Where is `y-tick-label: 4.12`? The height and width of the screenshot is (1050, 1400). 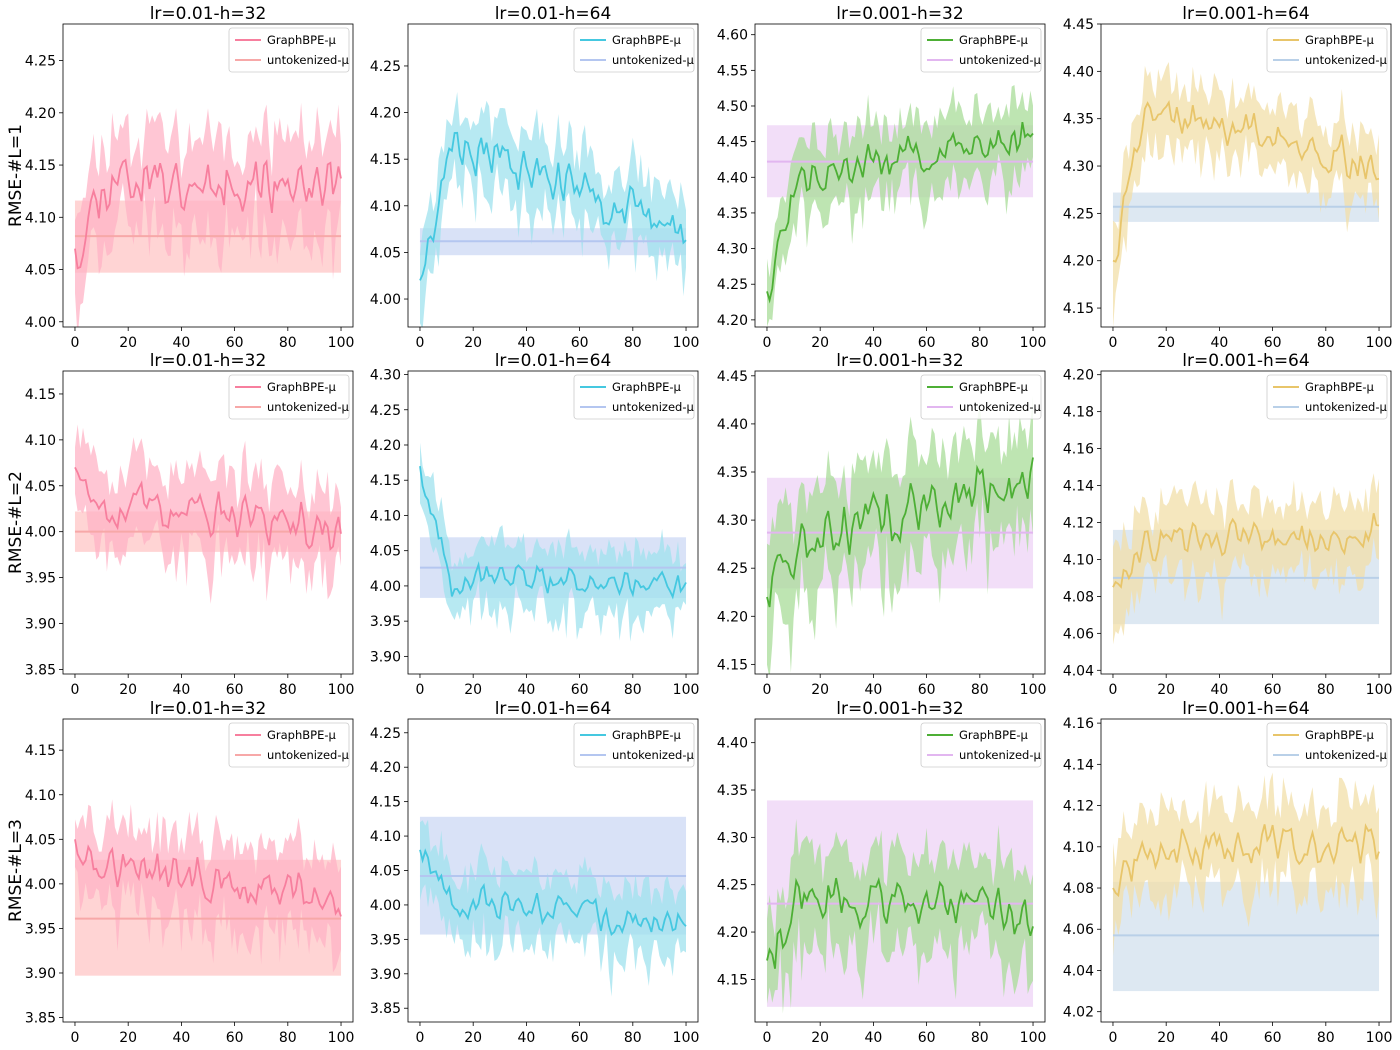 y-tick-label: 4.12 is located at coordinates (1078, 807).